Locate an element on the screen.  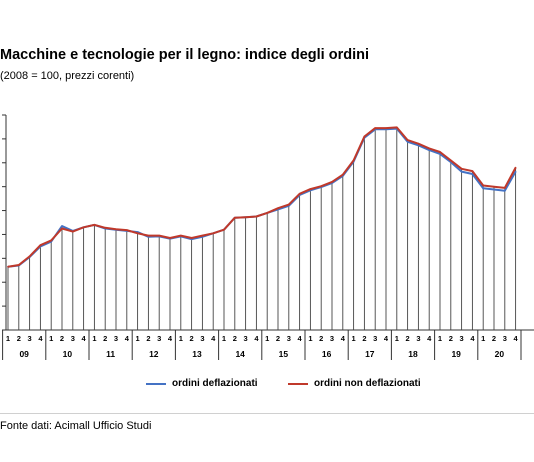
legend-label-deflazionati: ordini deflazionati is located at coordinates (215, 383).